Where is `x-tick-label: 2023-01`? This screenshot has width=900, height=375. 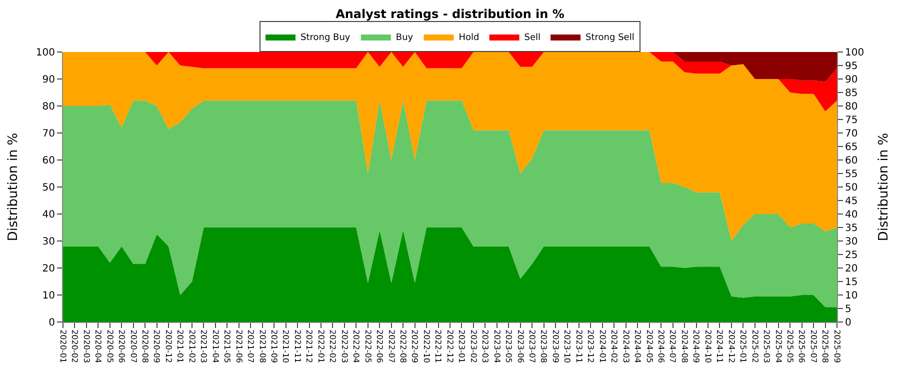
x-tick-label: 2023-01 is located at coordinates (461, 347).